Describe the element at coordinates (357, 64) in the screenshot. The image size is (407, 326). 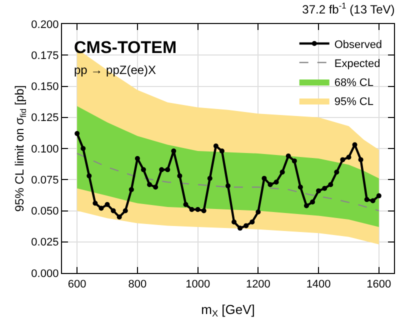
I see `legend-label: Expected` at that location.